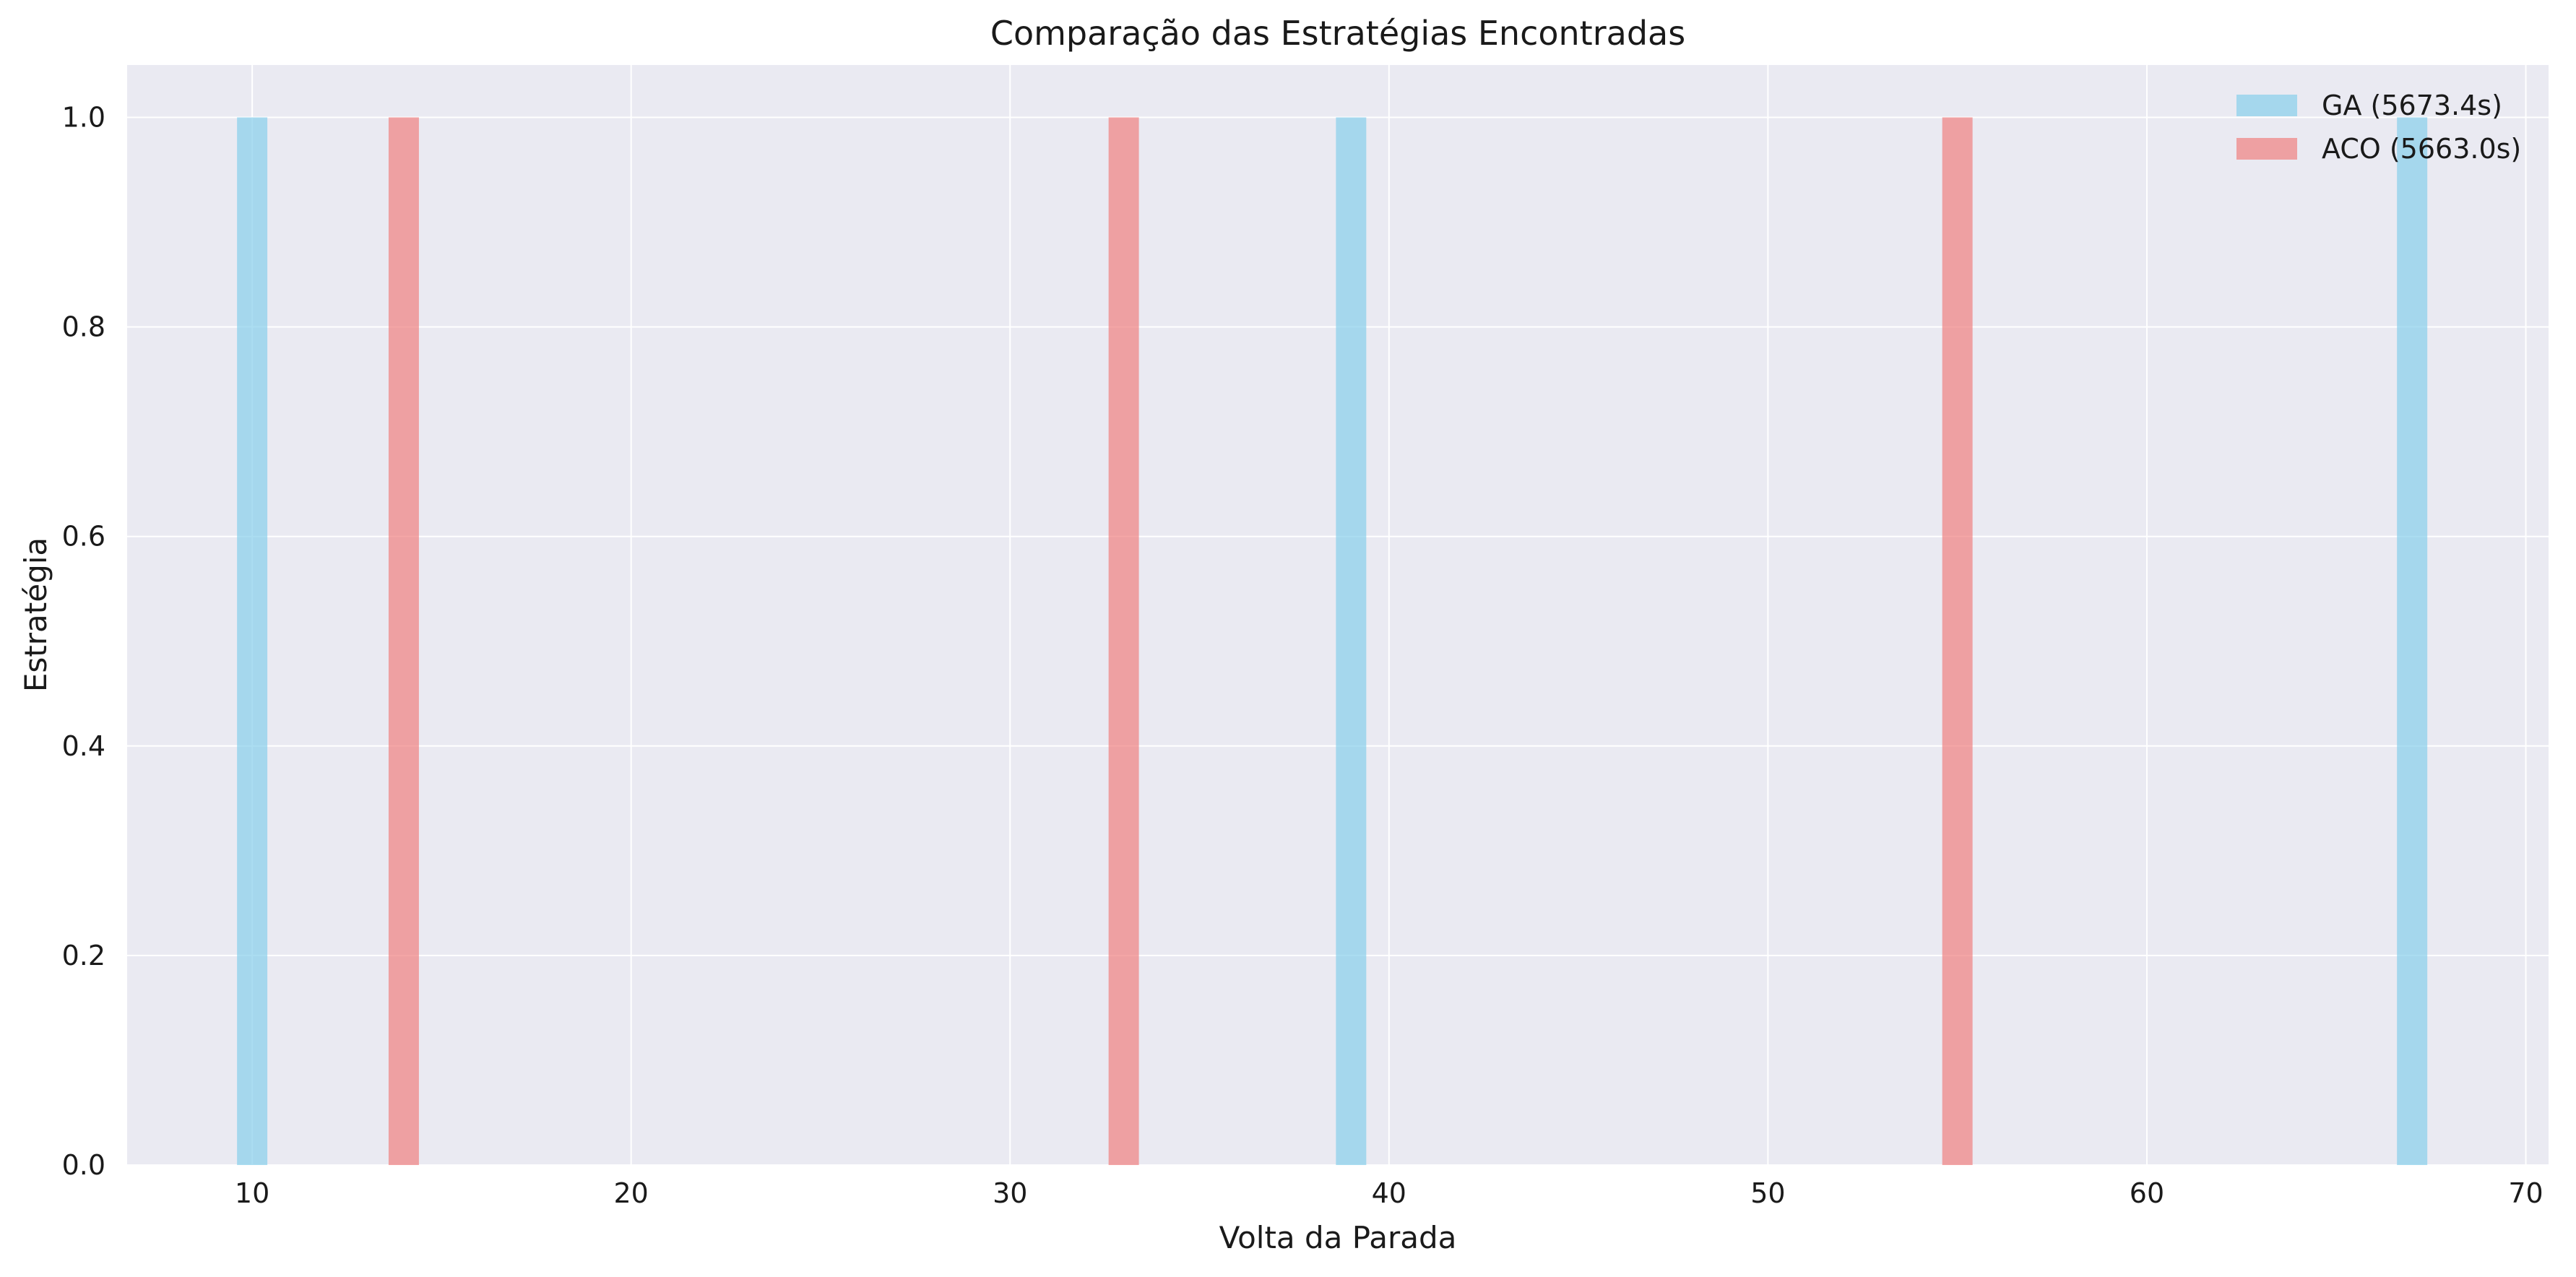  Describe the element at coordinates (631, 1193) in the screenshot. I see `x-tick-label: 20` at that location.